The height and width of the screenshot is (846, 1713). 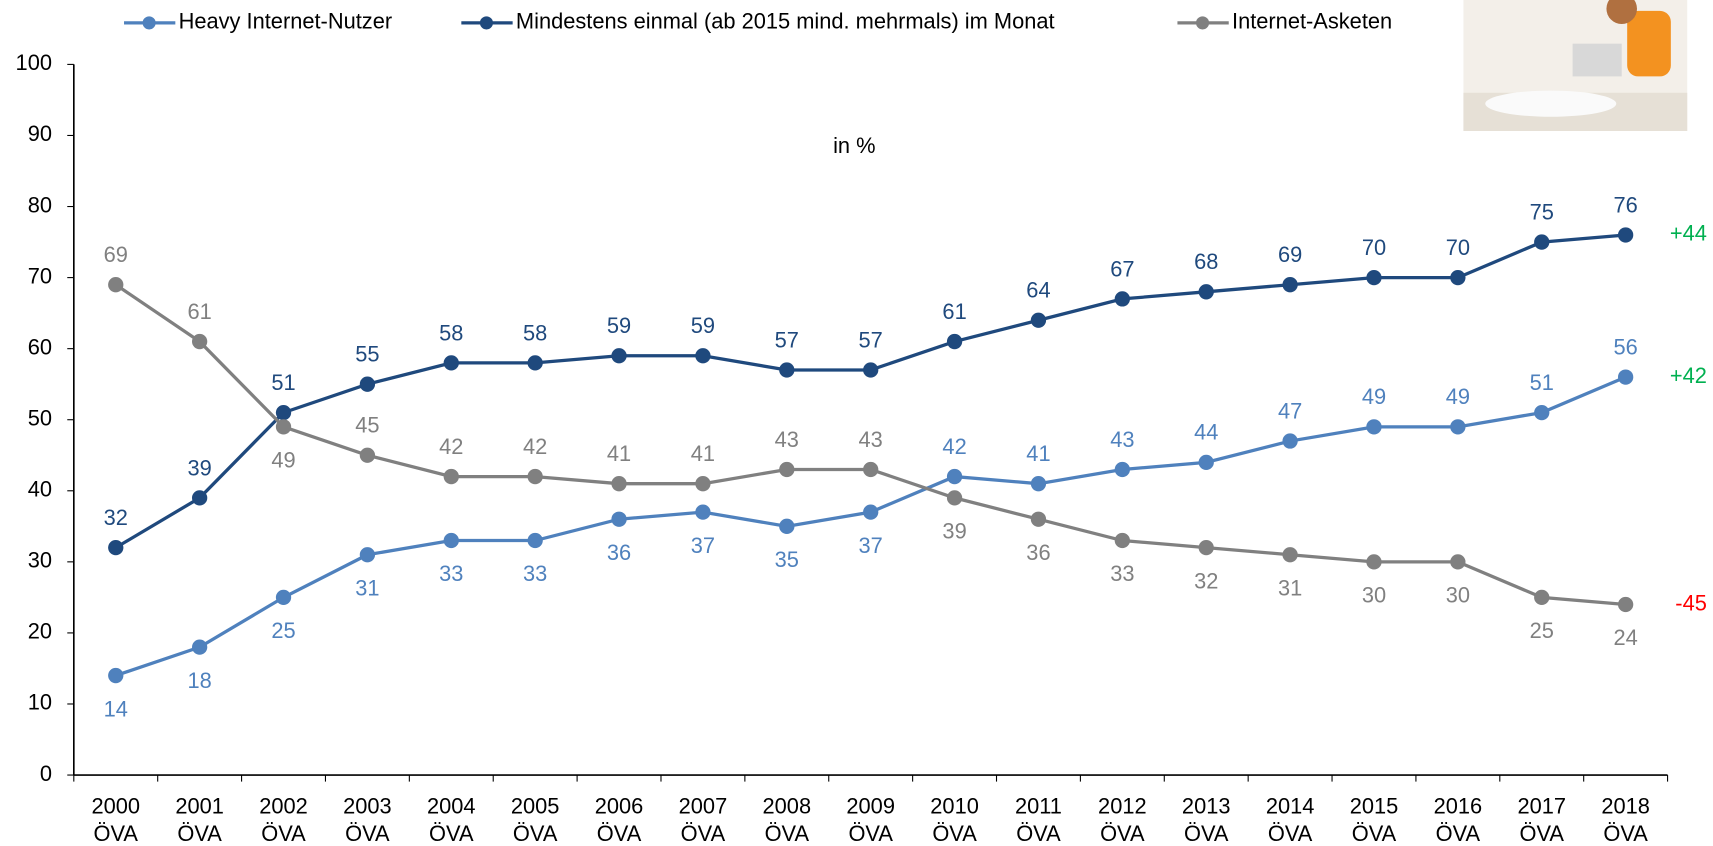 I want to click on photo, so click(x=1575, y=65).